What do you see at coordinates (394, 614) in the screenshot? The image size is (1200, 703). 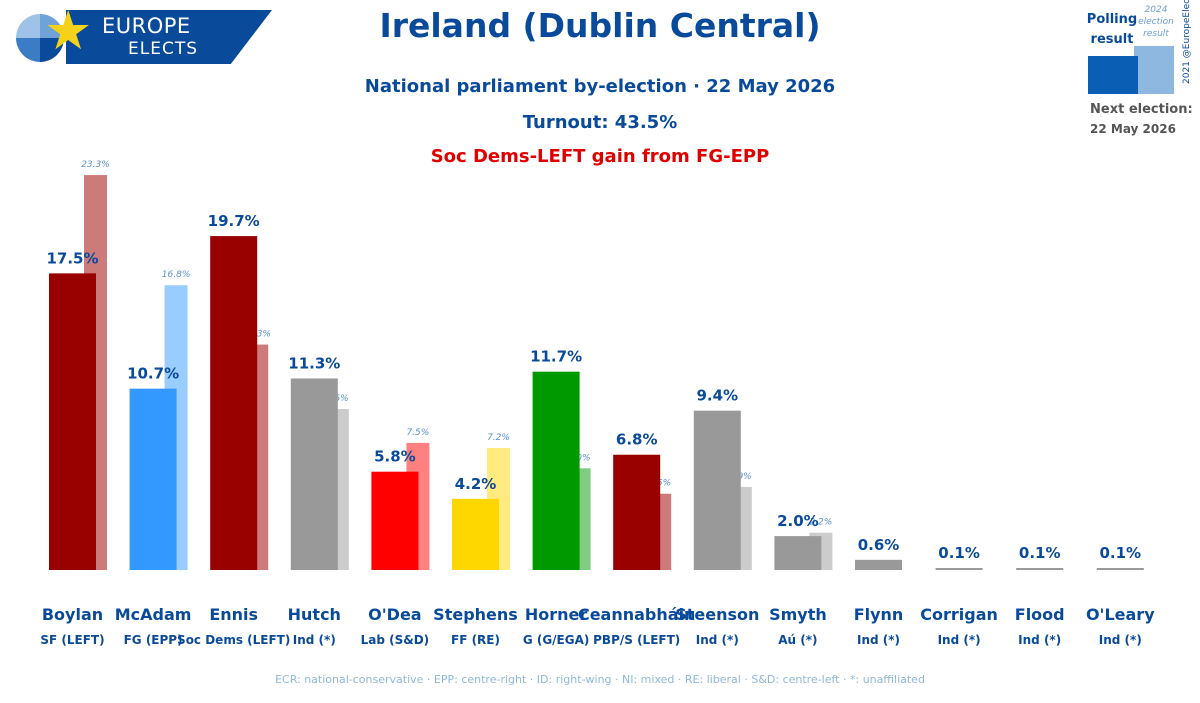 I see `candidate-name: O'Dea` at bounding box center [394, 614].